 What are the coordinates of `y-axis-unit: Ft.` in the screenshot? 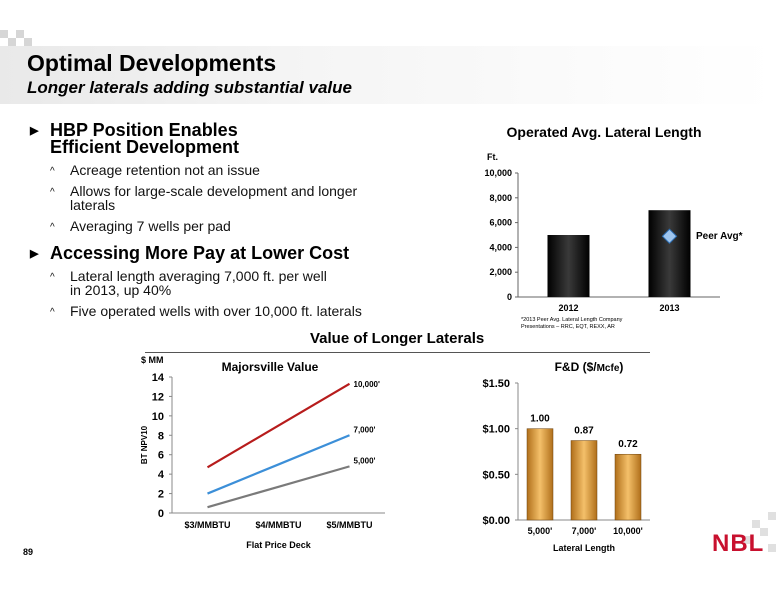 It's located at (492, 157).